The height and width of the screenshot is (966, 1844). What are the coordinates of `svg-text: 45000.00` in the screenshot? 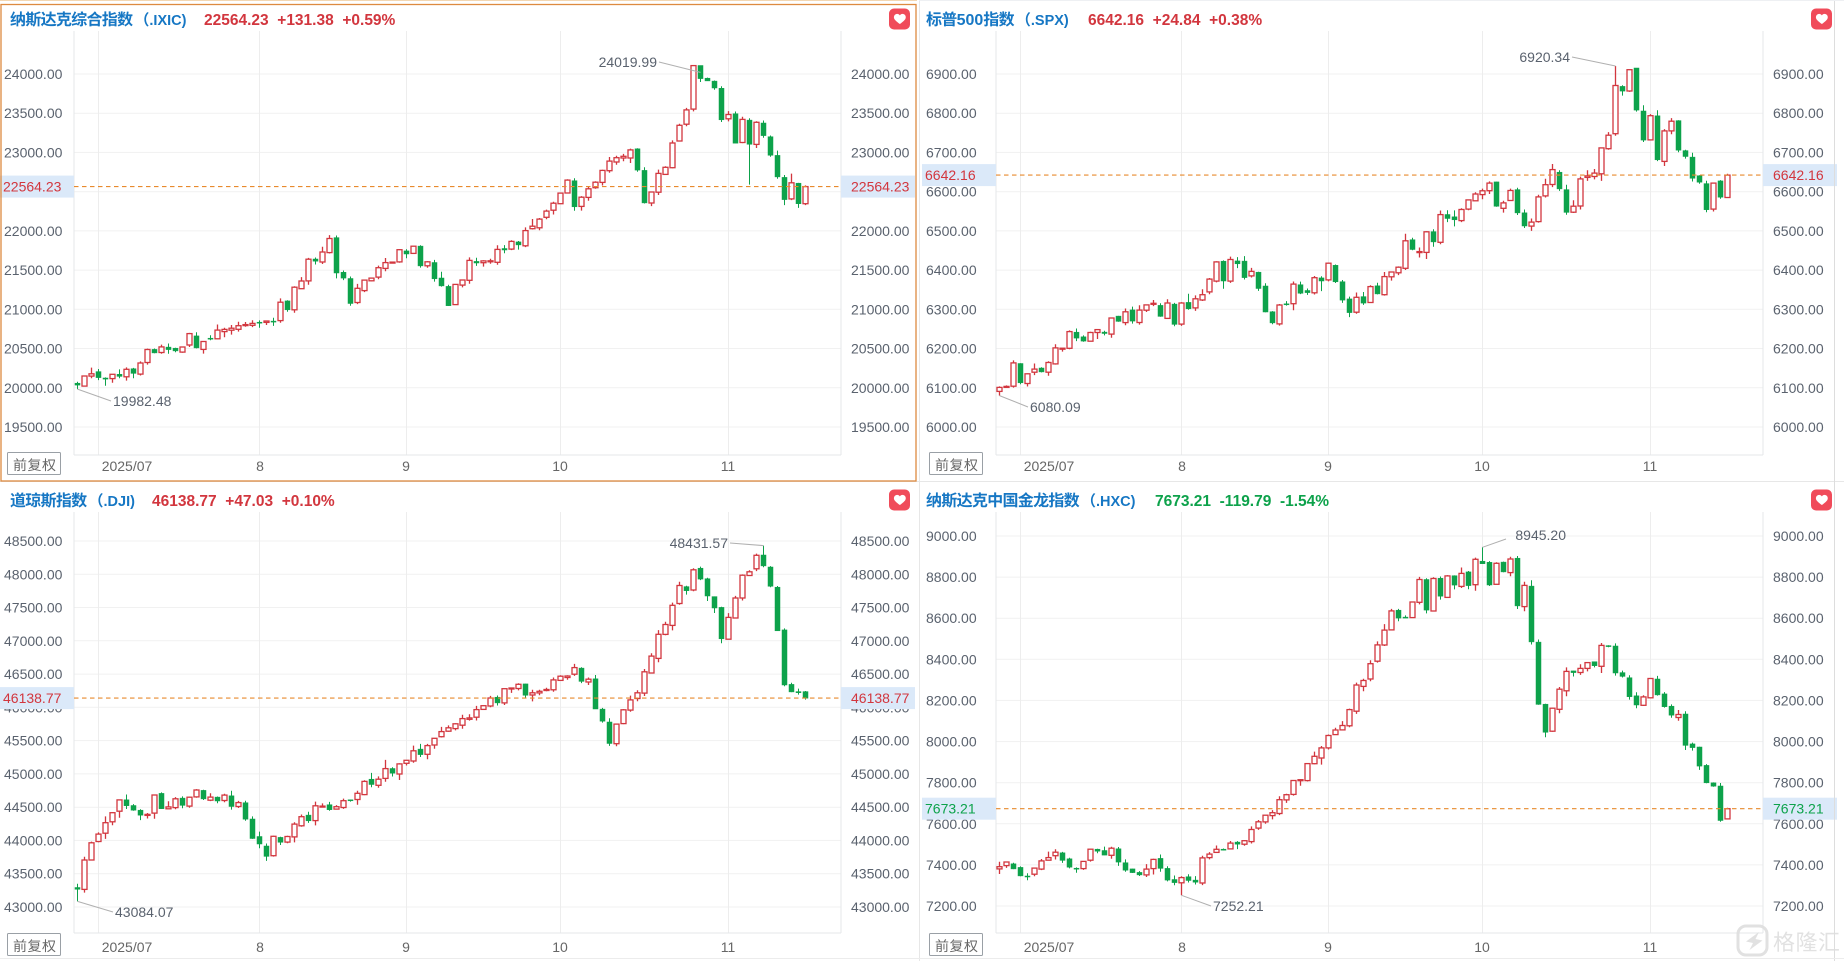 It's located at (33, 774).